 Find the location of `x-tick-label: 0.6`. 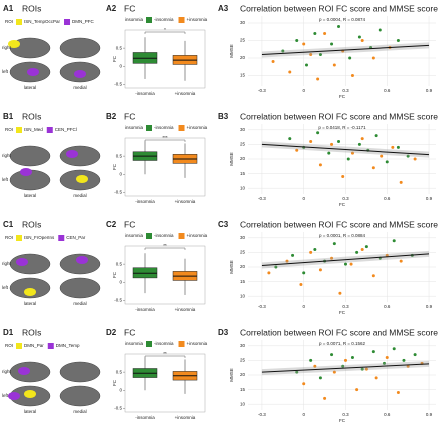

x-tick-label: 0.6 is located at coordinates (387, 306).